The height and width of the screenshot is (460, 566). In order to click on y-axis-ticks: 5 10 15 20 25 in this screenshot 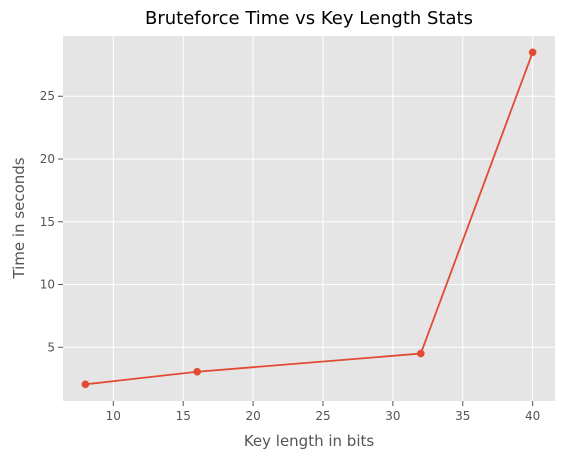, I will do `click(51, 221)`.